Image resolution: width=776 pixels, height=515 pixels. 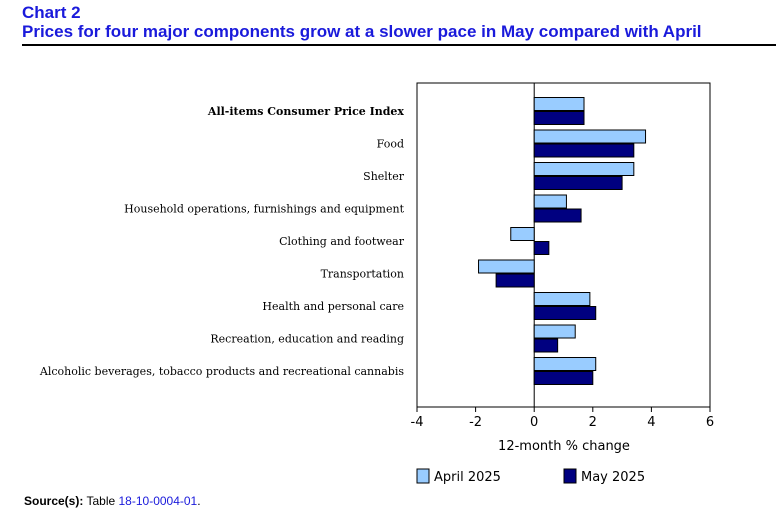 What do you see at coordinates (54, 501) in the screenshot?
I see `source-label: Source(s):` at bounding box center [54, 501].